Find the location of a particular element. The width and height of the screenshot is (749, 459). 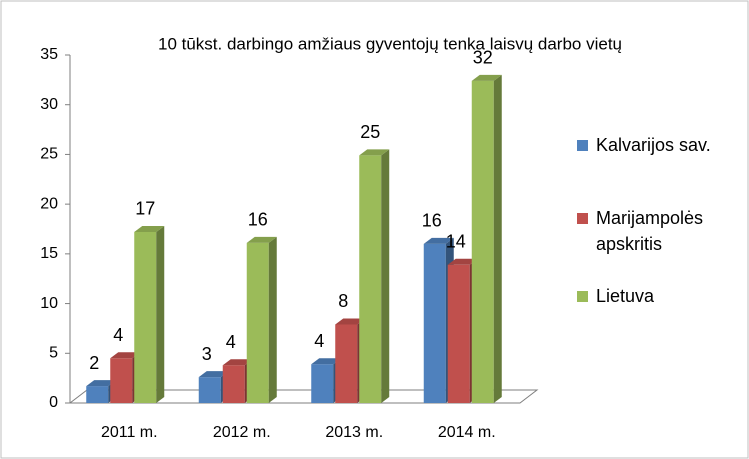

data-label: 3 is located at coordinates (207, 354).